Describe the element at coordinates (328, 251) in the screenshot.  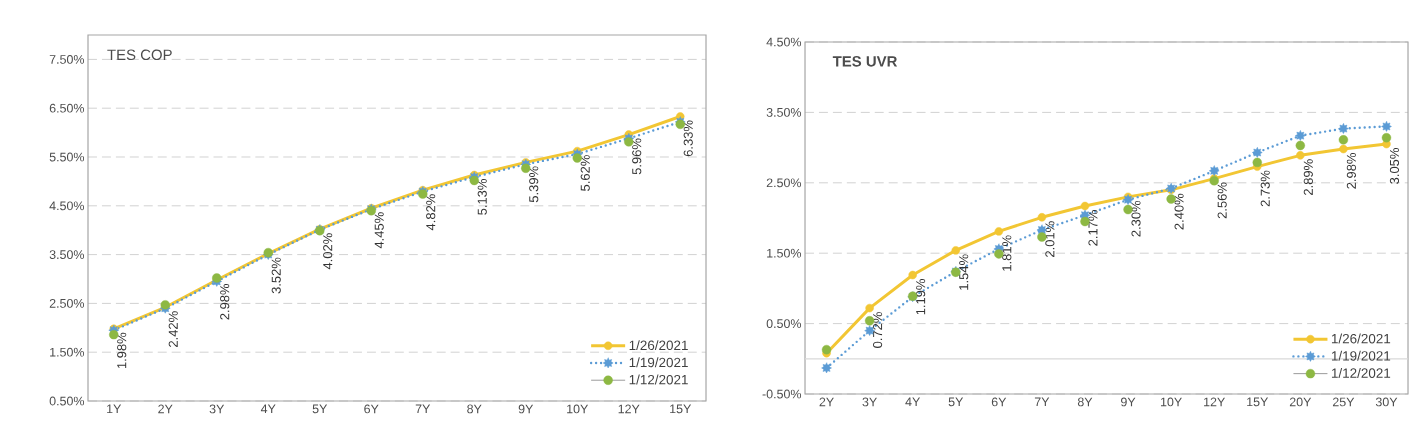
I see `data-label: 4.02%` at that location.